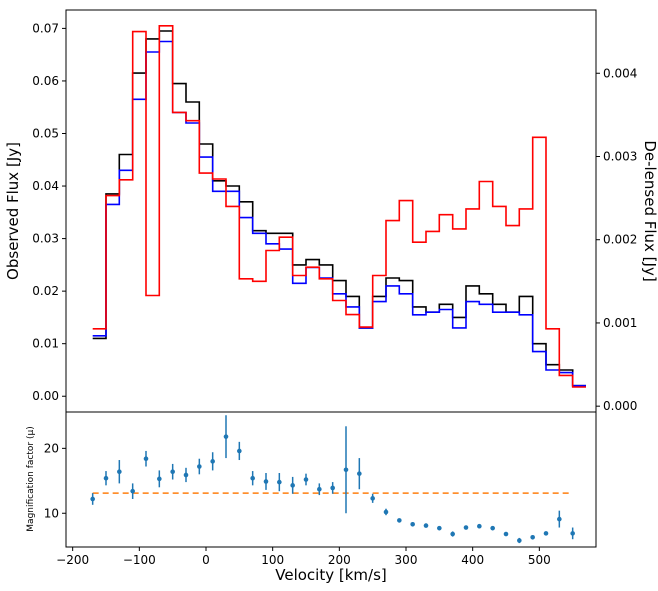  What do you see at coordinates (472, 560) in the screenshot?
I see `x-tick-label: 400` at bounding box center [472, 560].